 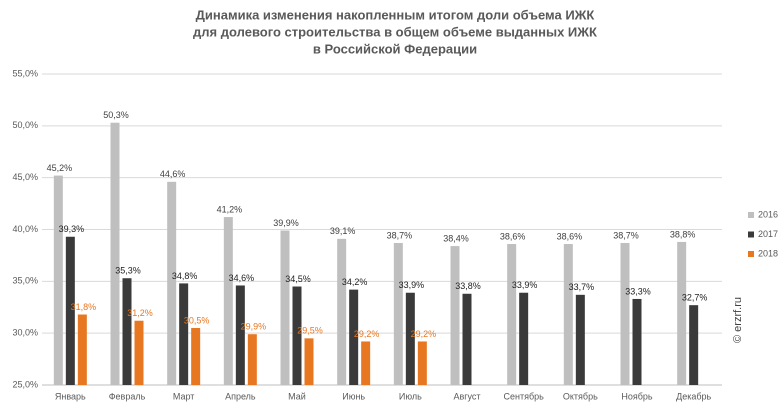 I want to click on y-tick-label: 35,0%, so click(x=25, y=281).